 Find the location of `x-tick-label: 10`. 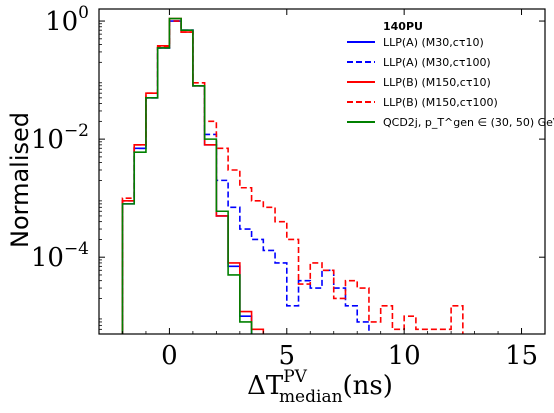

x-tick-label: 10 is located at coordinates (404, 356).